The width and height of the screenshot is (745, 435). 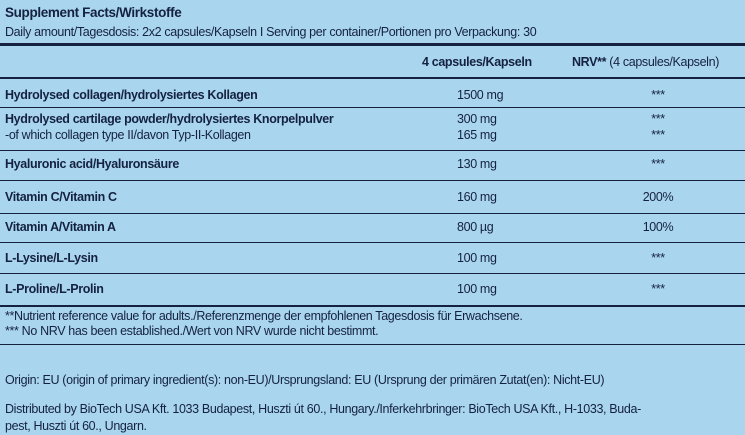 What do you see at coordinates (664, 62) in the screenshot?
I see `nrv-note: (4 capsules/Kapseln)` at bounding box center [664, 62].